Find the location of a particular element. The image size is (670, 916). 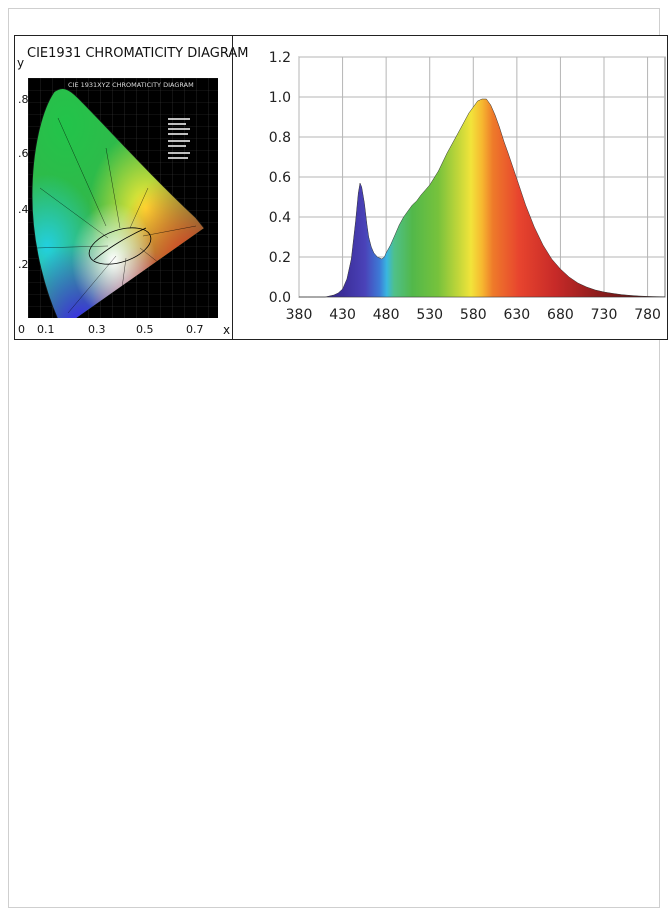

x-tick-label: 480 is located at coordinates (386, 315).